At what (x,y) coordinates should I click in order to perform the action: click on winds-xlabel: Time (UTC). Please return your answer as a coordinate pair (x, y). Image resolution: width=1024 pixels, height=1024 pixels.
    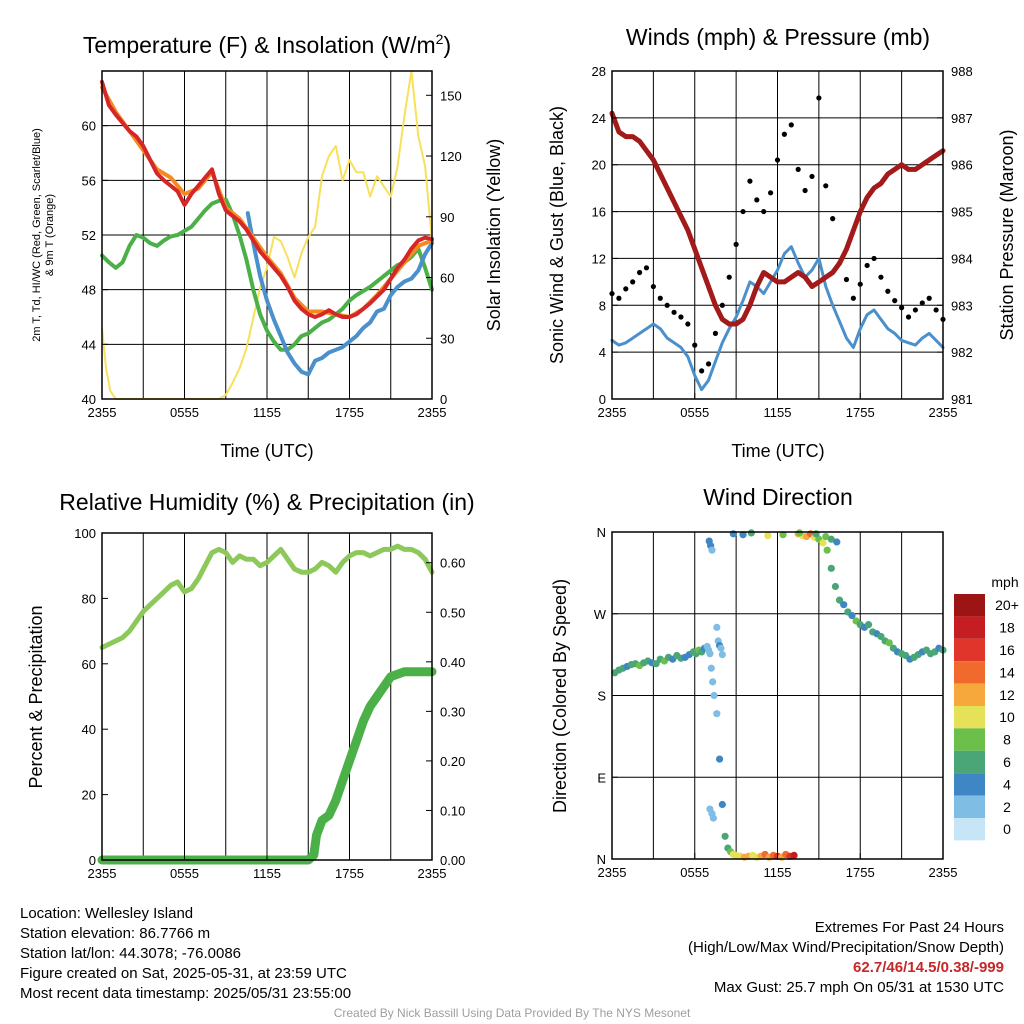
    Looking at the image, I should click on (777, 451).